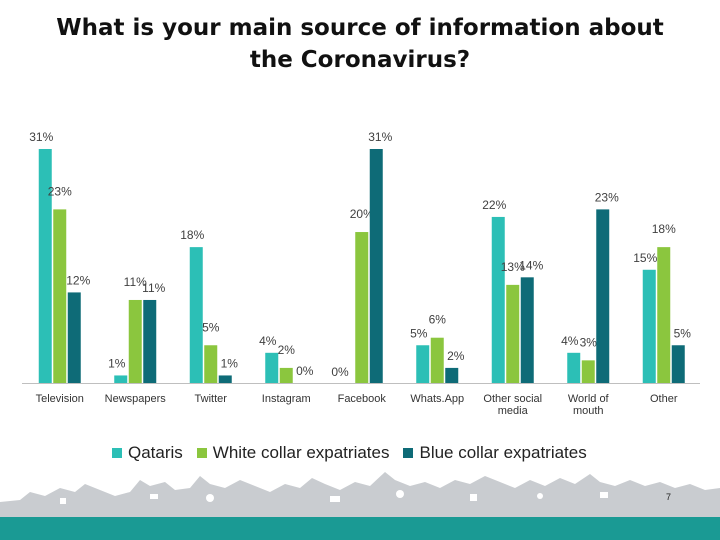 The width and height of the screenshot is (720, 540). I want to click on data-label-white-collar-expatriates-twitter: 5%, so click(211, 327).